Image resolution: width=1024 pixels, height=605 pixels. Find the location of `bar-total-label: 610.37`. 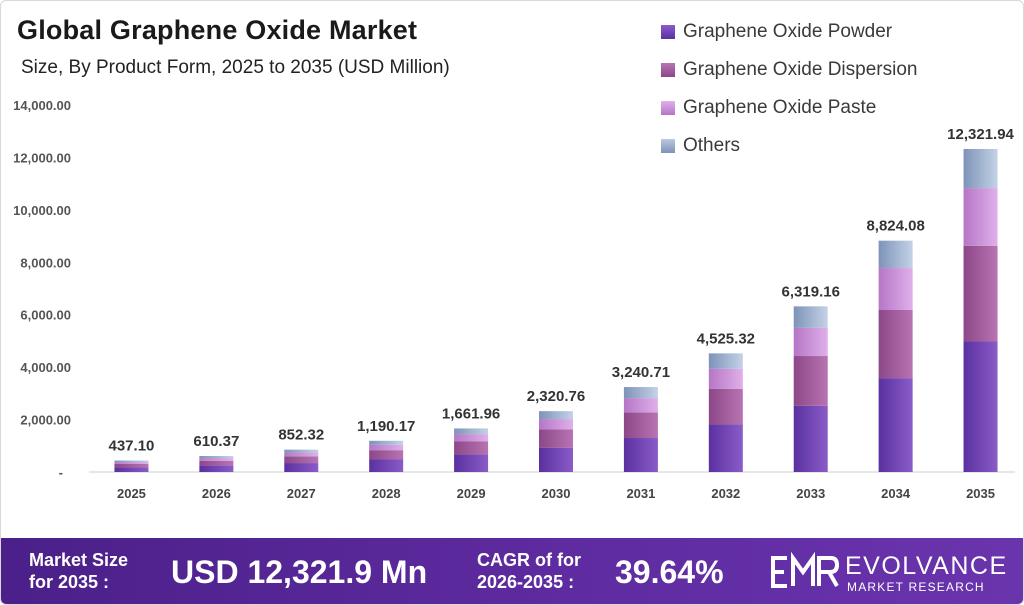

bar-total-label: 610.37 is located at coordinates (216, 441).